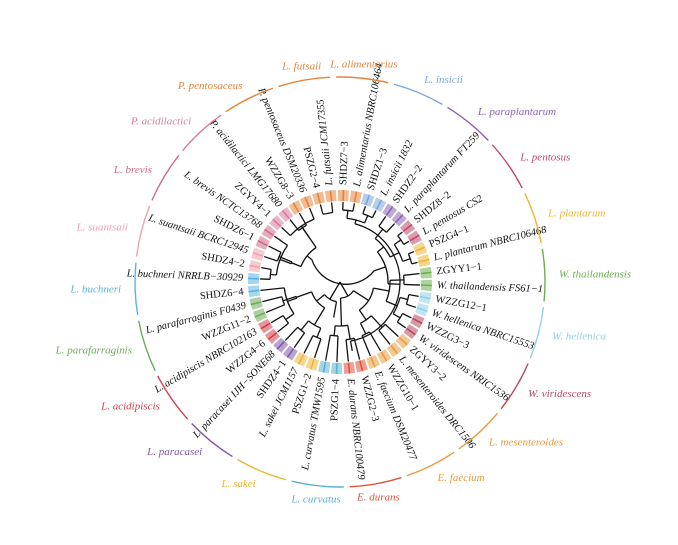  I want to click on tree-branches, so click(340, 282).